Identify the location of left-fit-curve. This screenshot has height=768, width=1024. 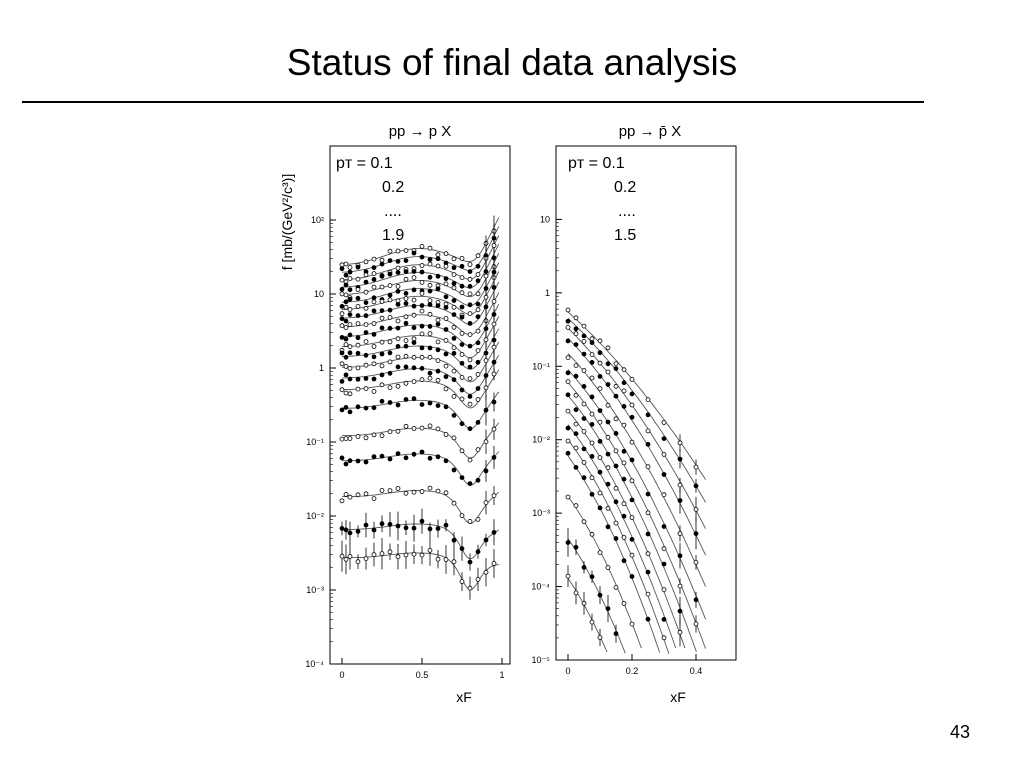
(420, 284).